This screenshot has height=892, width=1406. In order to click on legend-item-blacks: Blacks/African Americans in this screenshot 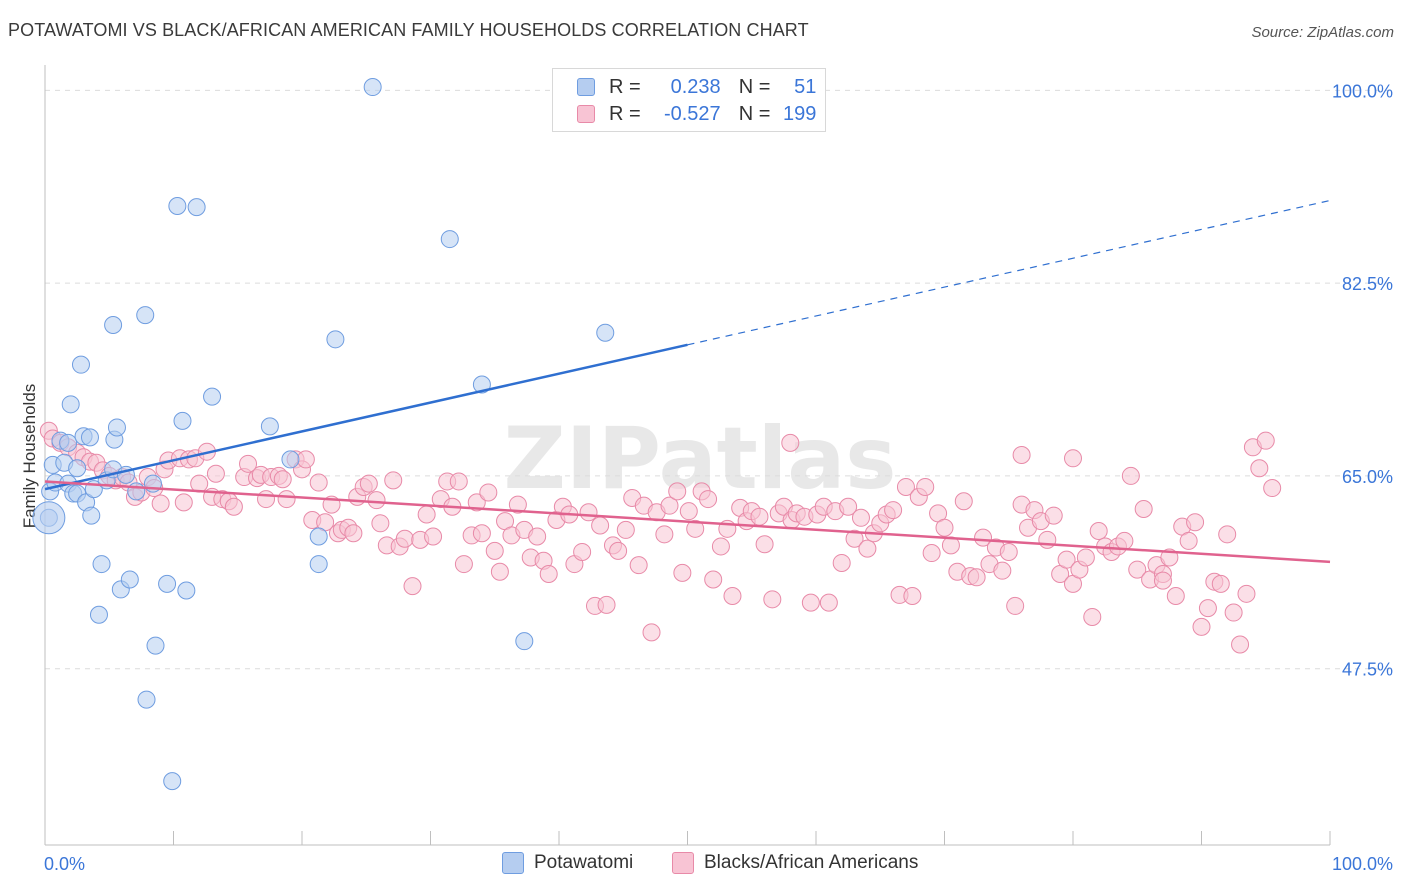, I will do `click(795, 863)`.